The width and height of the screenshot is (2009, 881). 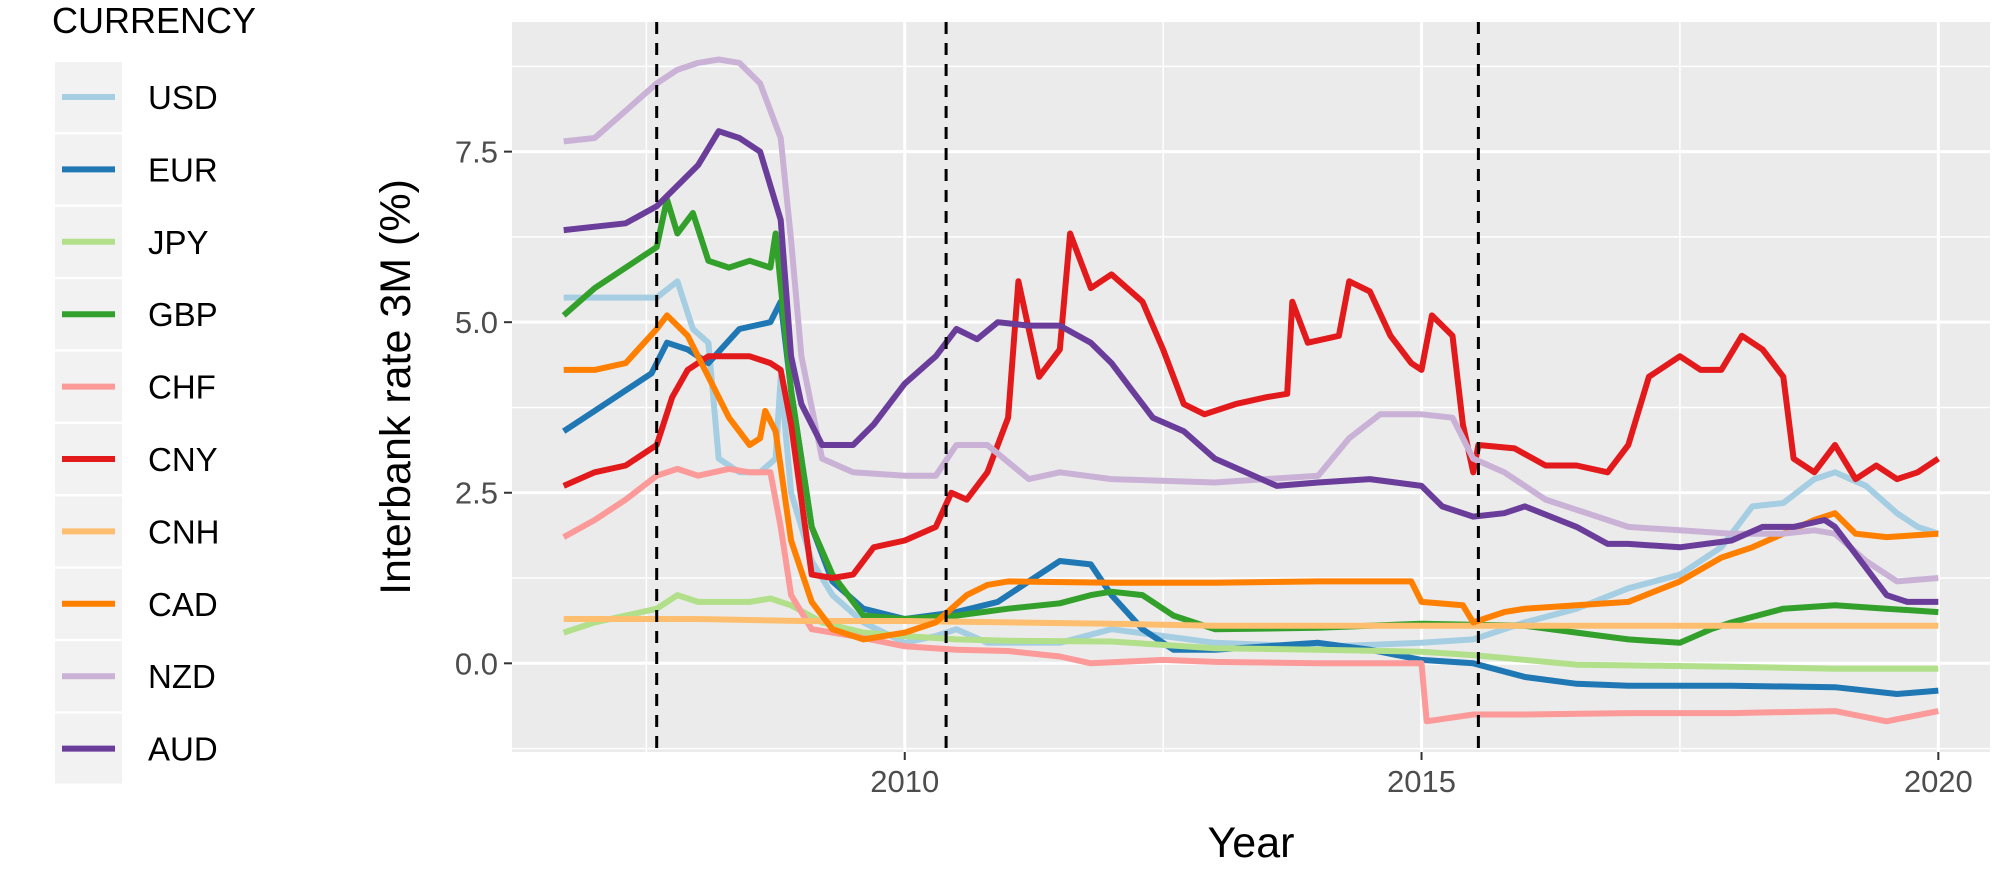 I want to click on legend-label: AUD, so click(x=183, y=749).